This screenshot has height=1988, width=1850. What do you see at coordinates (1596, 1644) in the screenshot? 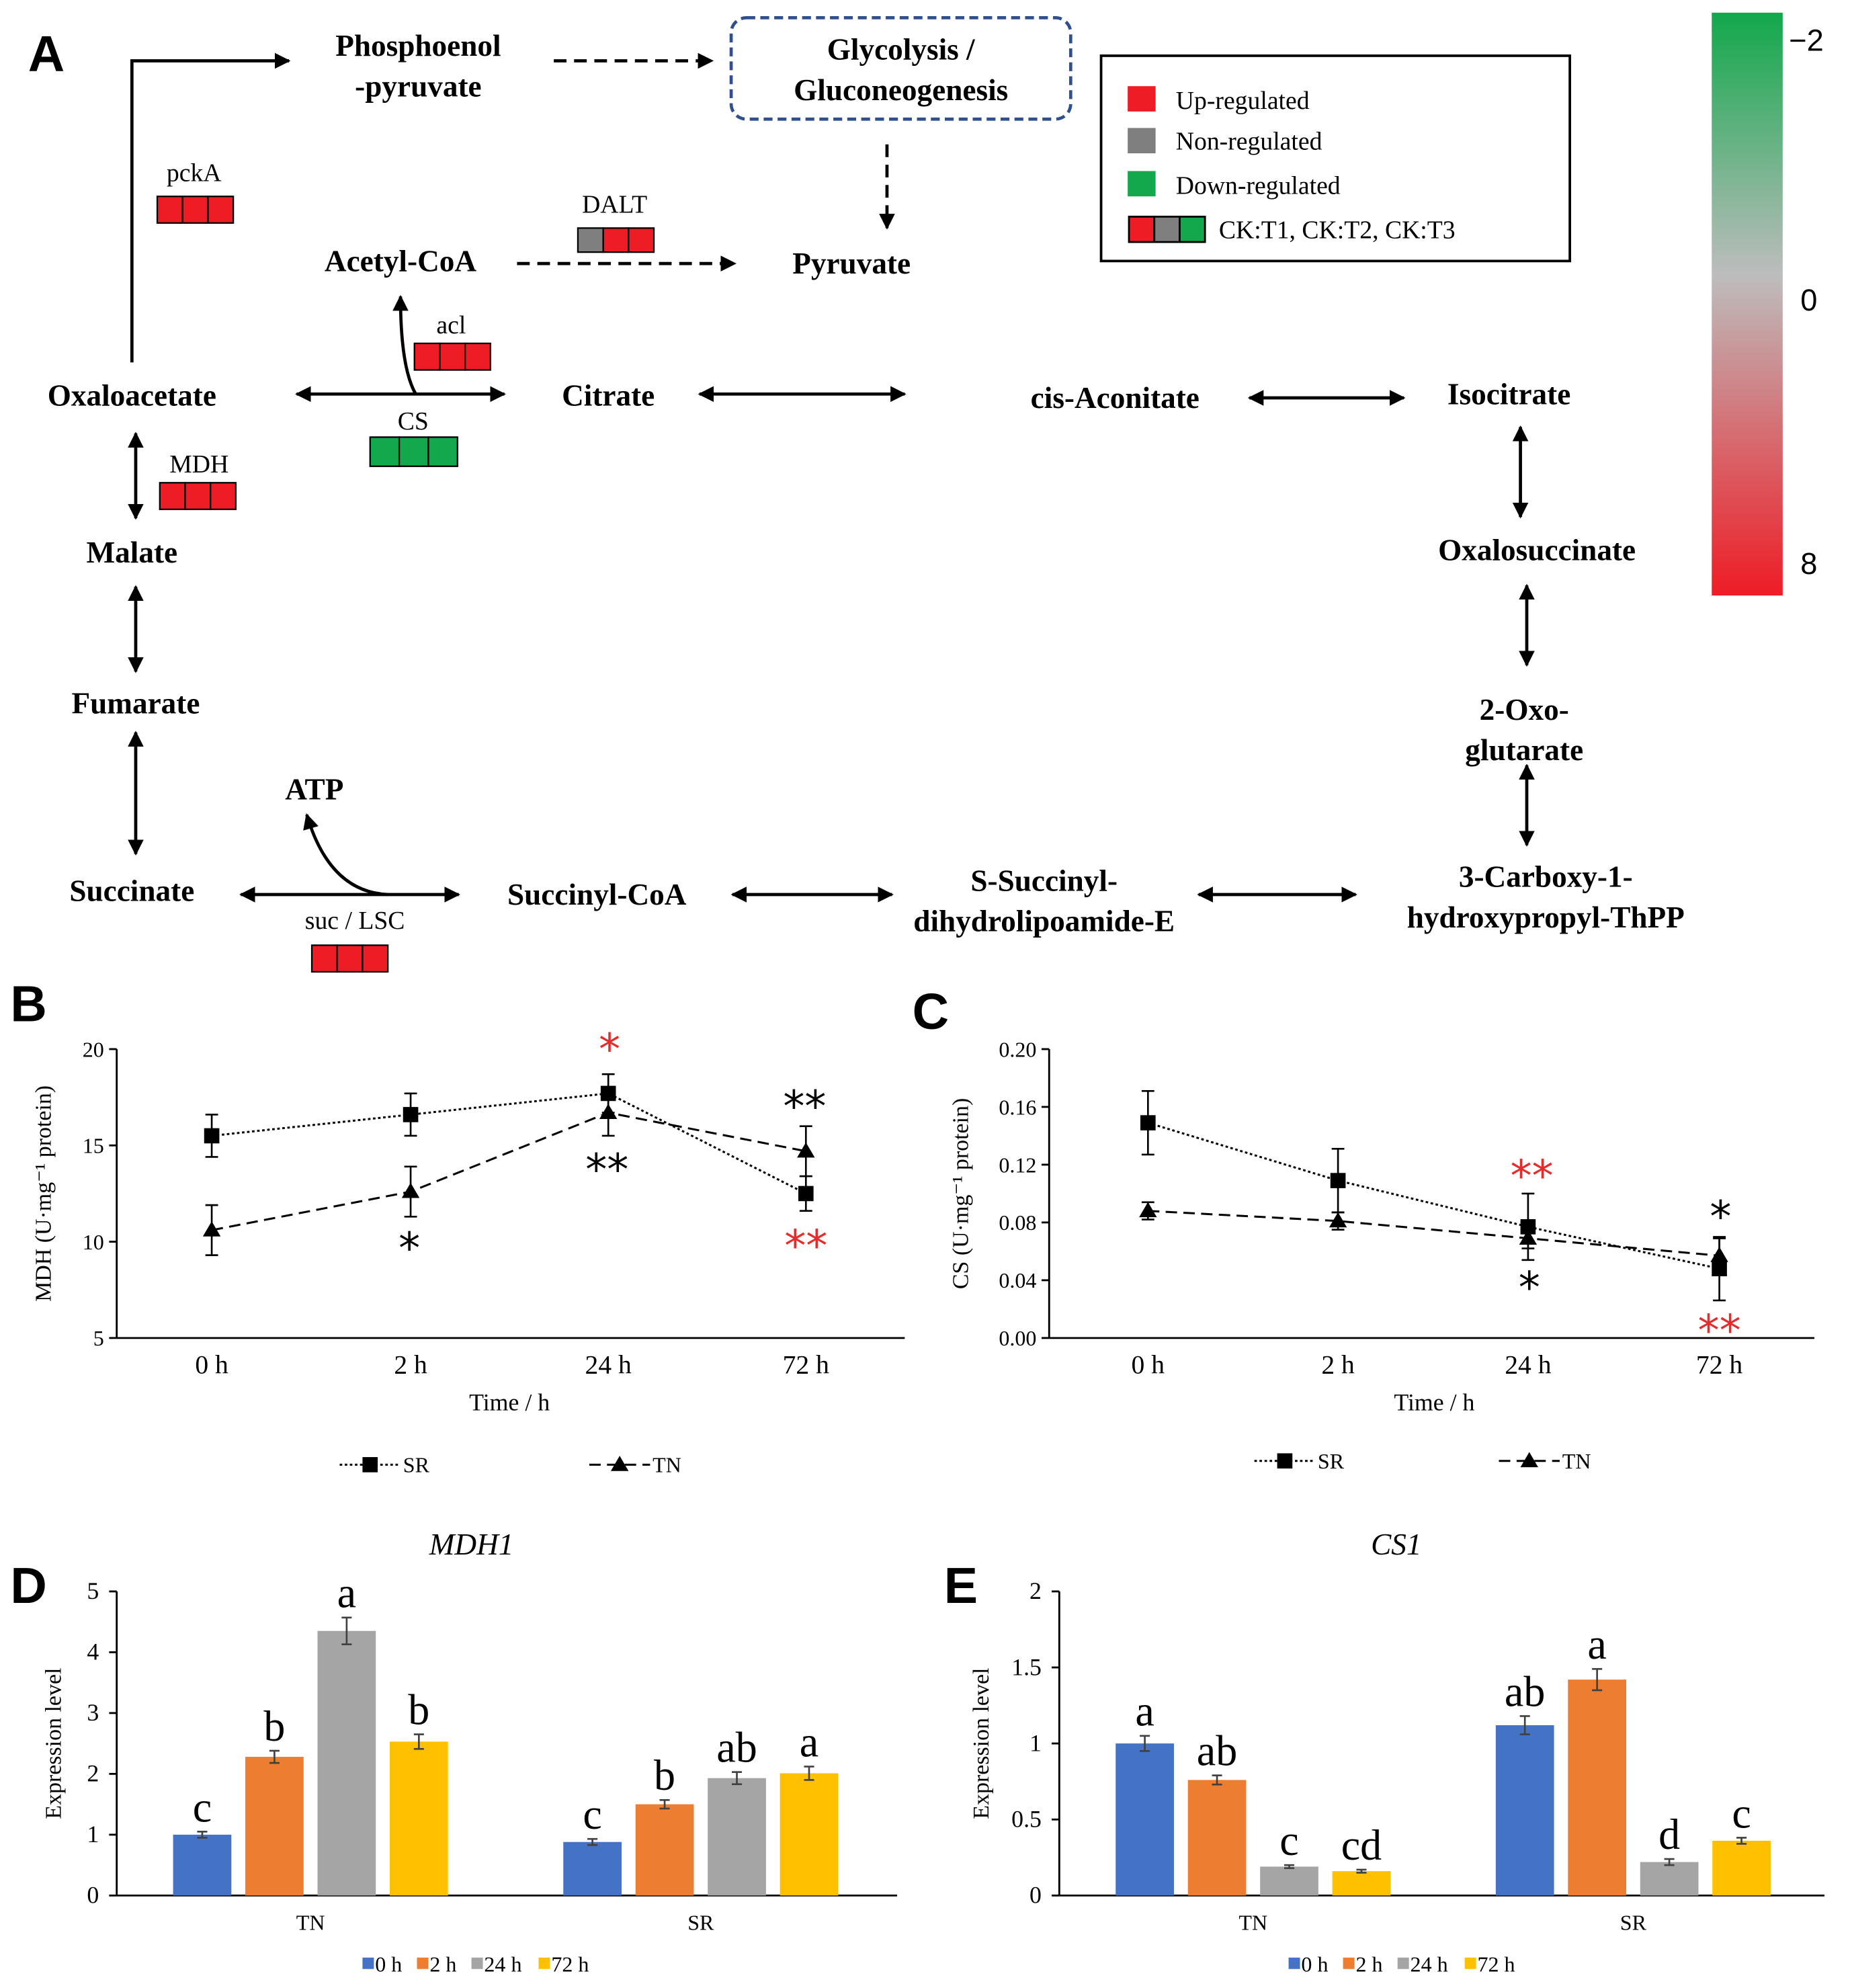
I see `significance-letter: a` at bounding box center [1596, 1644].